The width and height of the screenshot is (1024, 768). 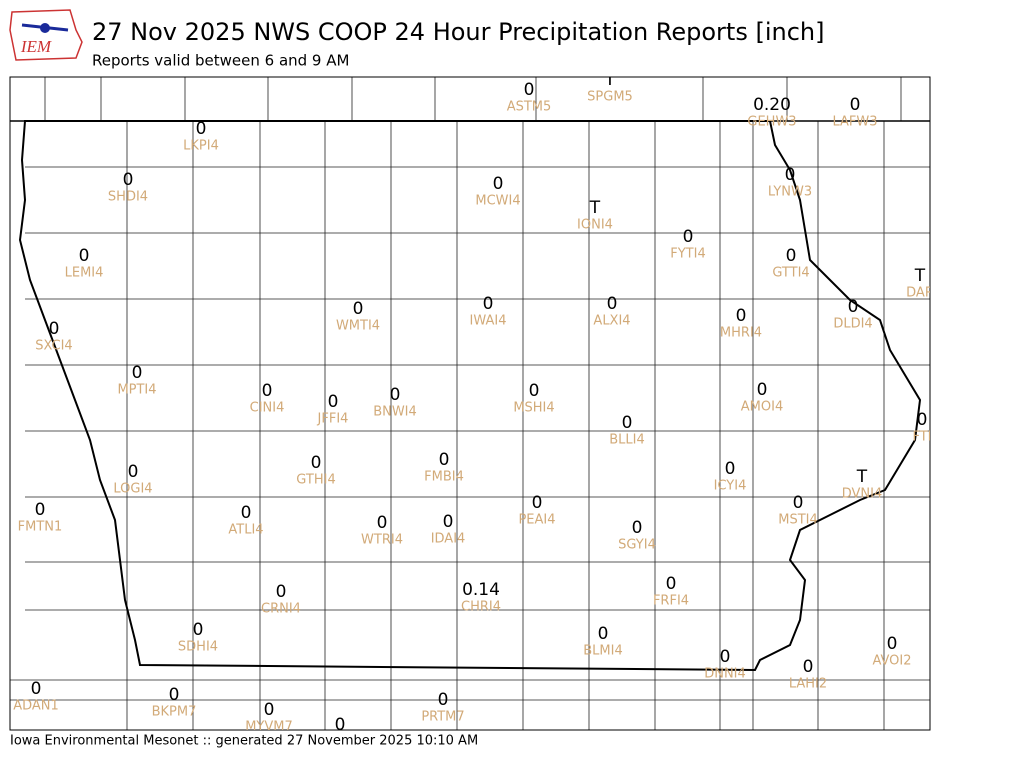 I want to click on station-id: FMBI4, so click(x=444, y=477).